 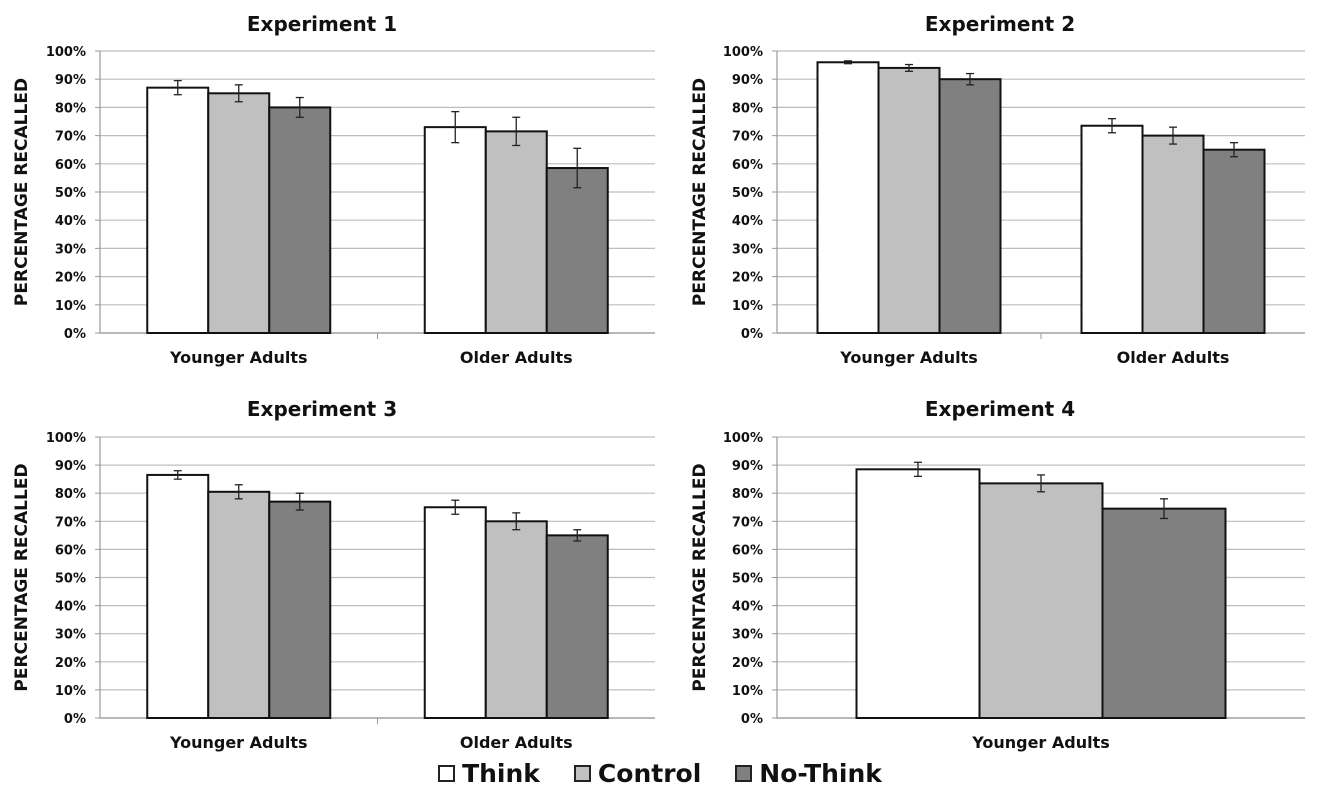 I want to click on chart-title: Experiment 4, so click(x=1000, y=409).